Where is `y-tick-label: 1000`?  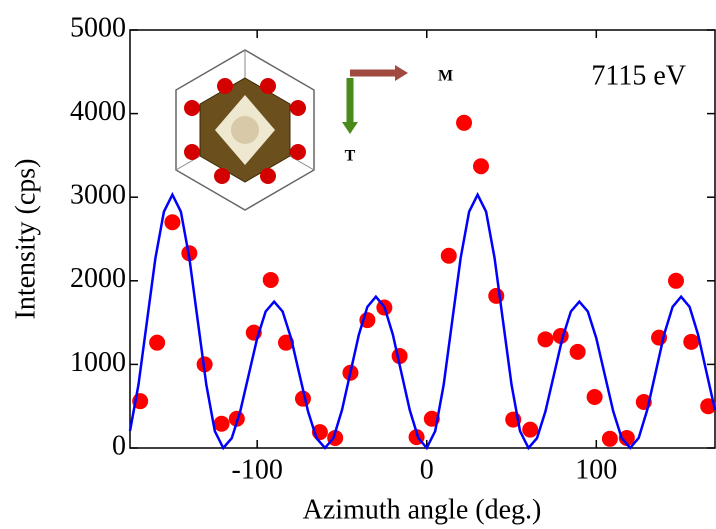 y-tick-label: 1000 is located at coordinates (98, 362).